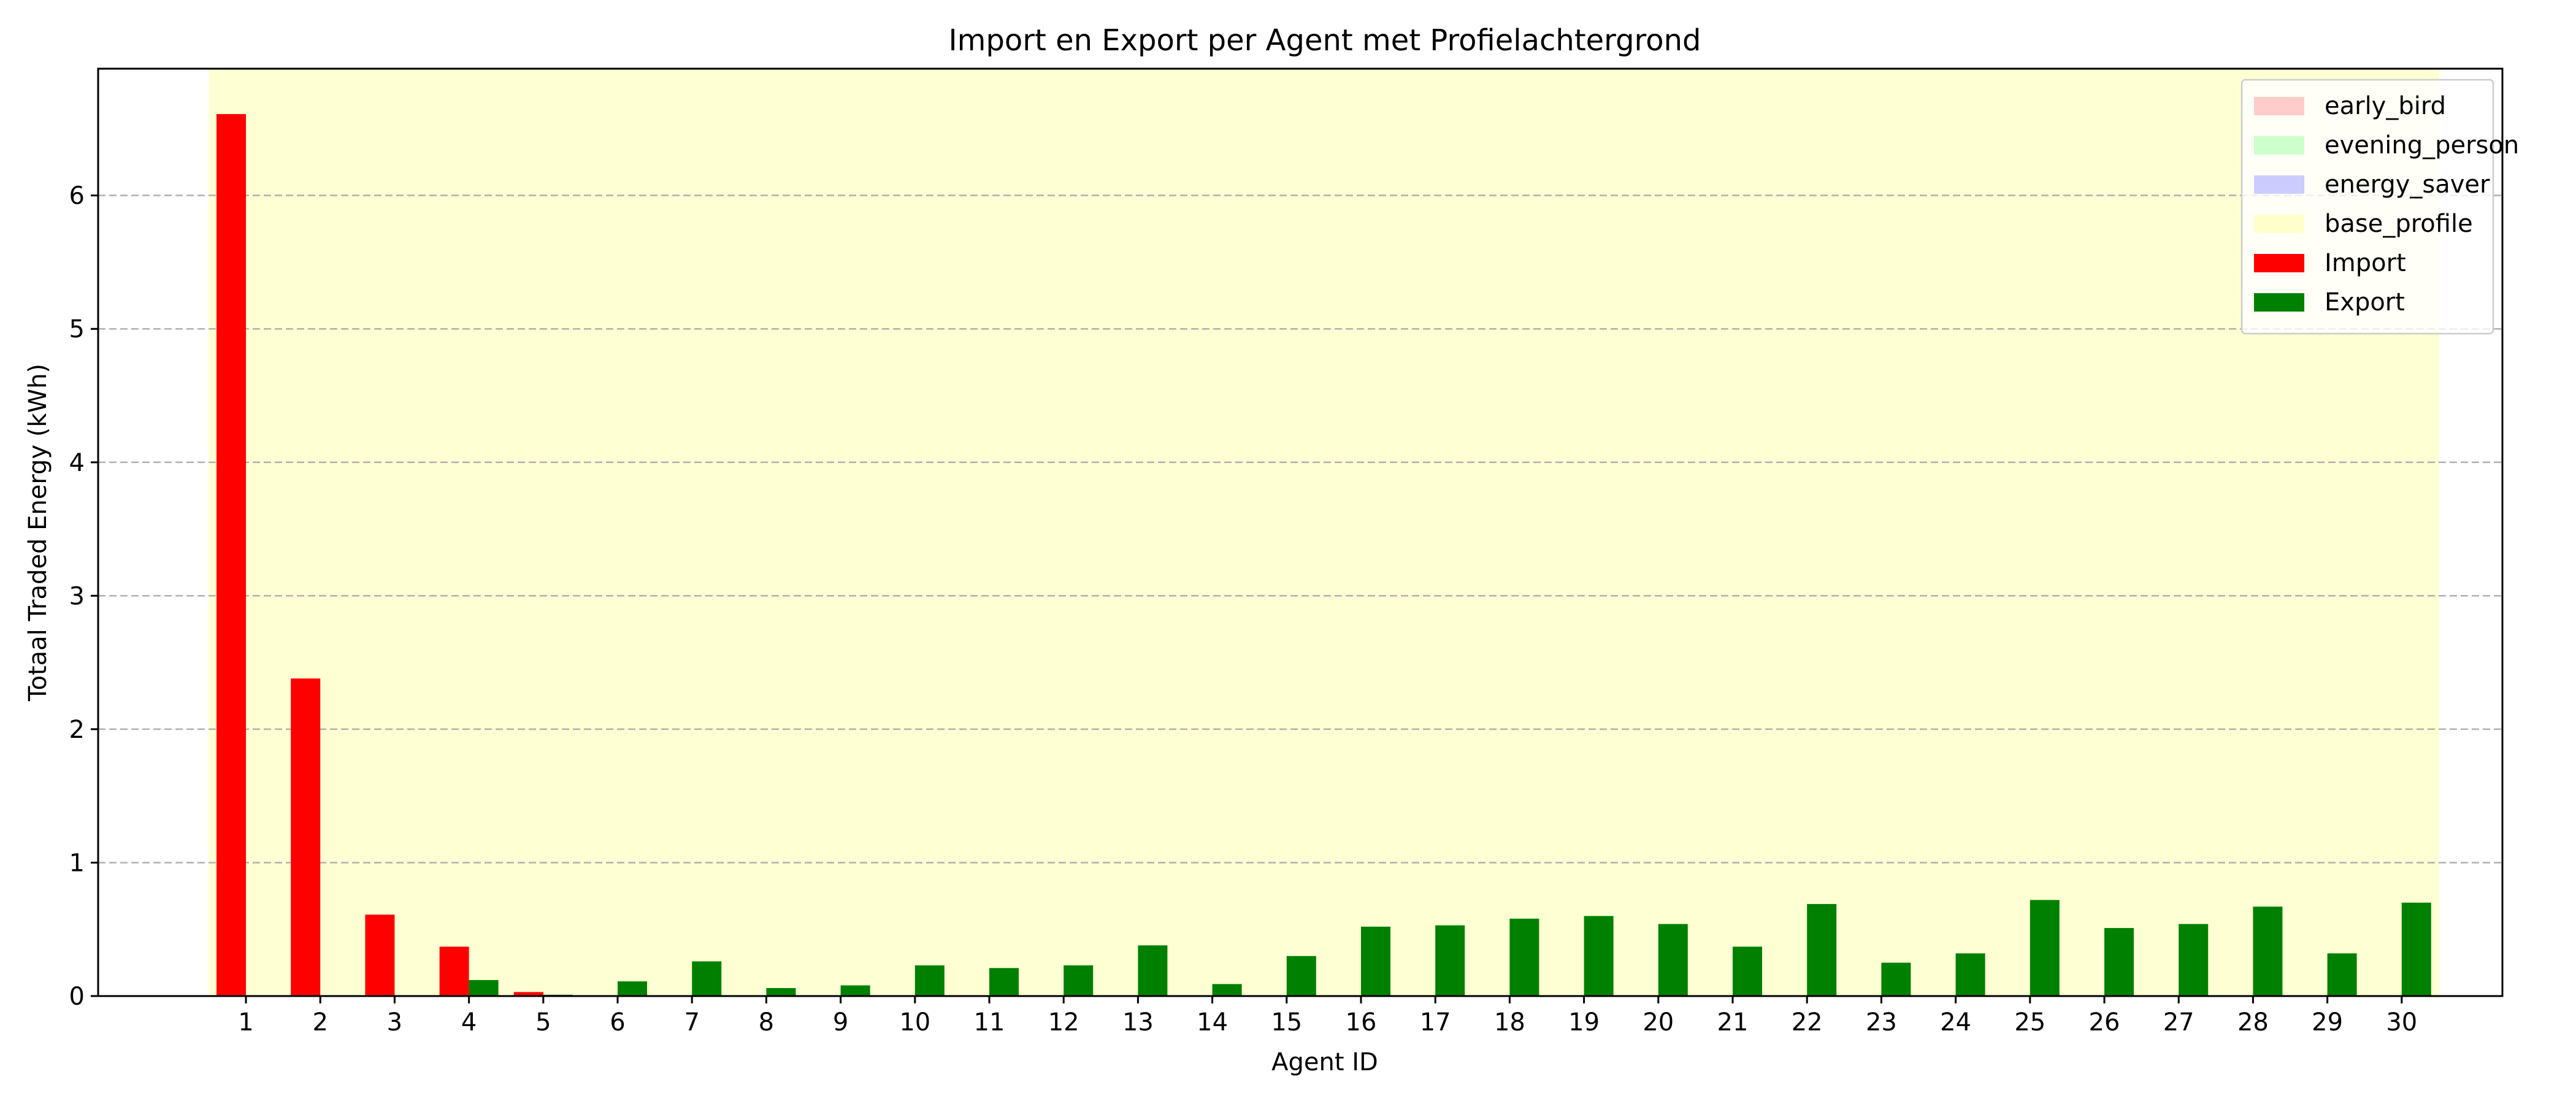 The image size is (2576, 1104). Describe the element at coordinates (77, 329) in the screenshot. I see `y-tick-label-5: 5` at that location.